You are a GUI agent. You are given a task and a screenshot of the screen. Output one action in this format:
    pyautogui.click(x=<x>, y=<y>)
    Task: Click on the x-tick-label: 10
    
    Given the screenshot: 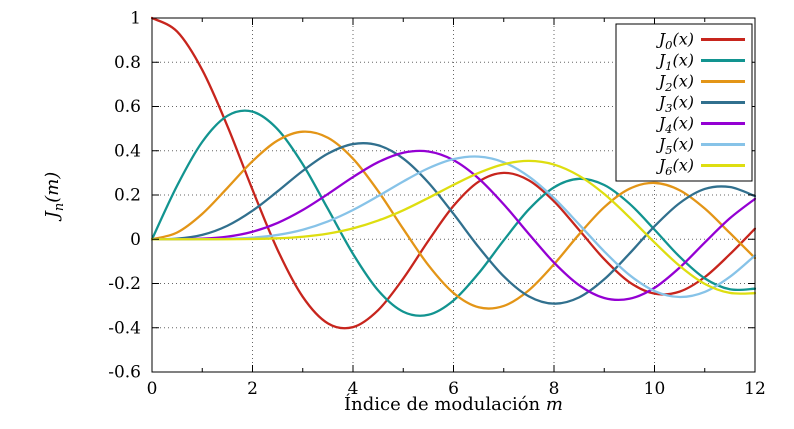 What is the action you would take?
    pyautogui.click(x=655, y=389)
    